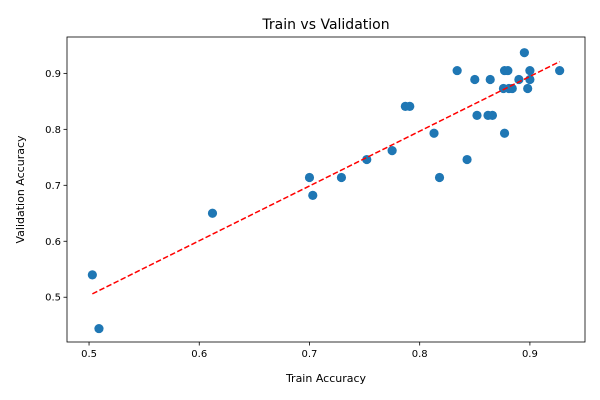 This screenshot has height=400, width=600. What do you see at coordinates (53, 298) in the screenshot?
I see `y-tick-label: 0.5` at bounding box center [53, 298].